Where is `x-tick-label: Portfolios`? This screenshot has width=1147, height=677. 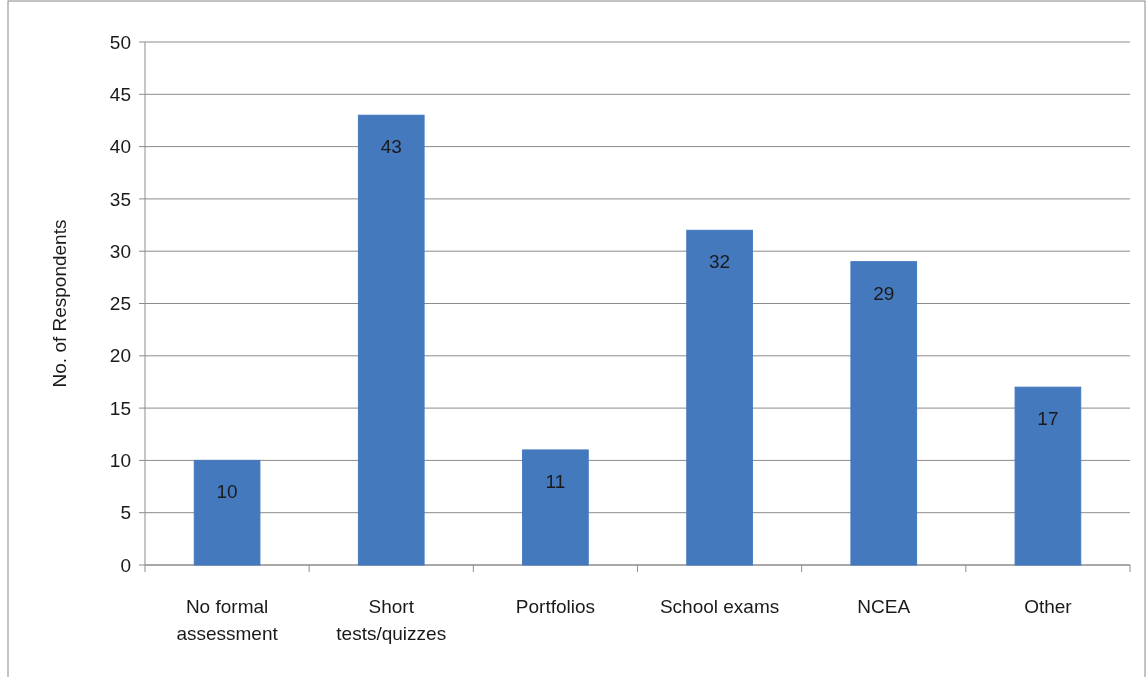
x-tick-label: Portfolios is located at coordinates (555, 606).